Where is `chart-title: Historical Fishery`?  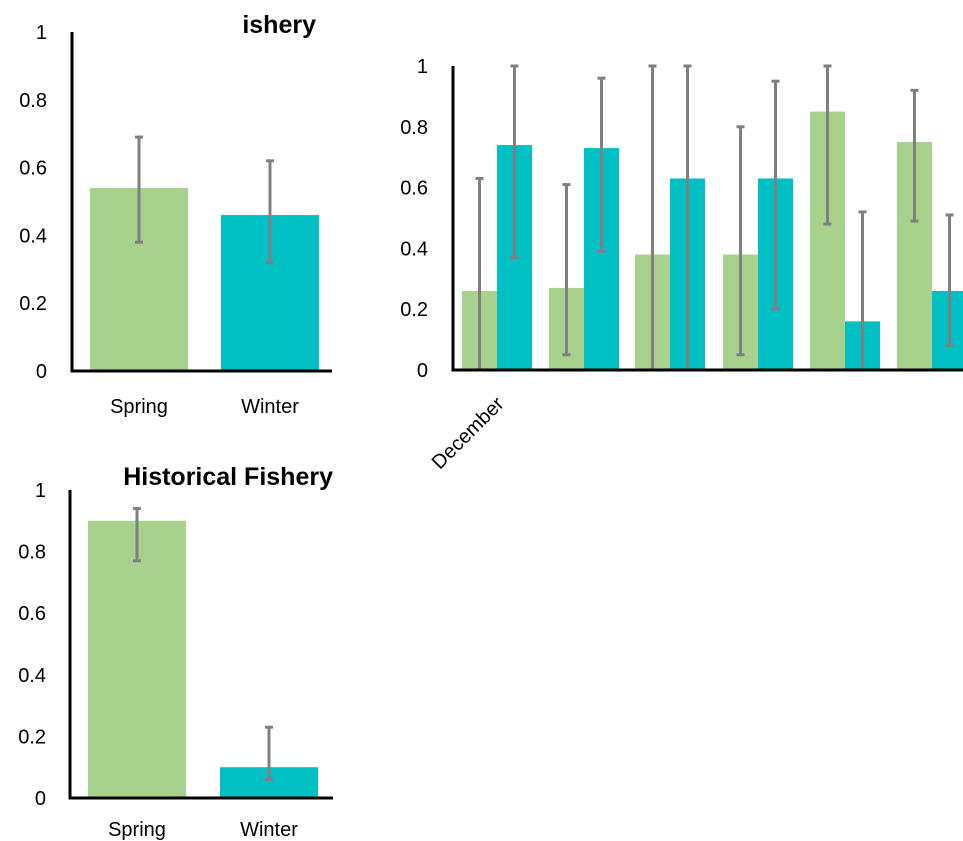
chart-title: Historical Fishery is located at coordinates (228, 477).